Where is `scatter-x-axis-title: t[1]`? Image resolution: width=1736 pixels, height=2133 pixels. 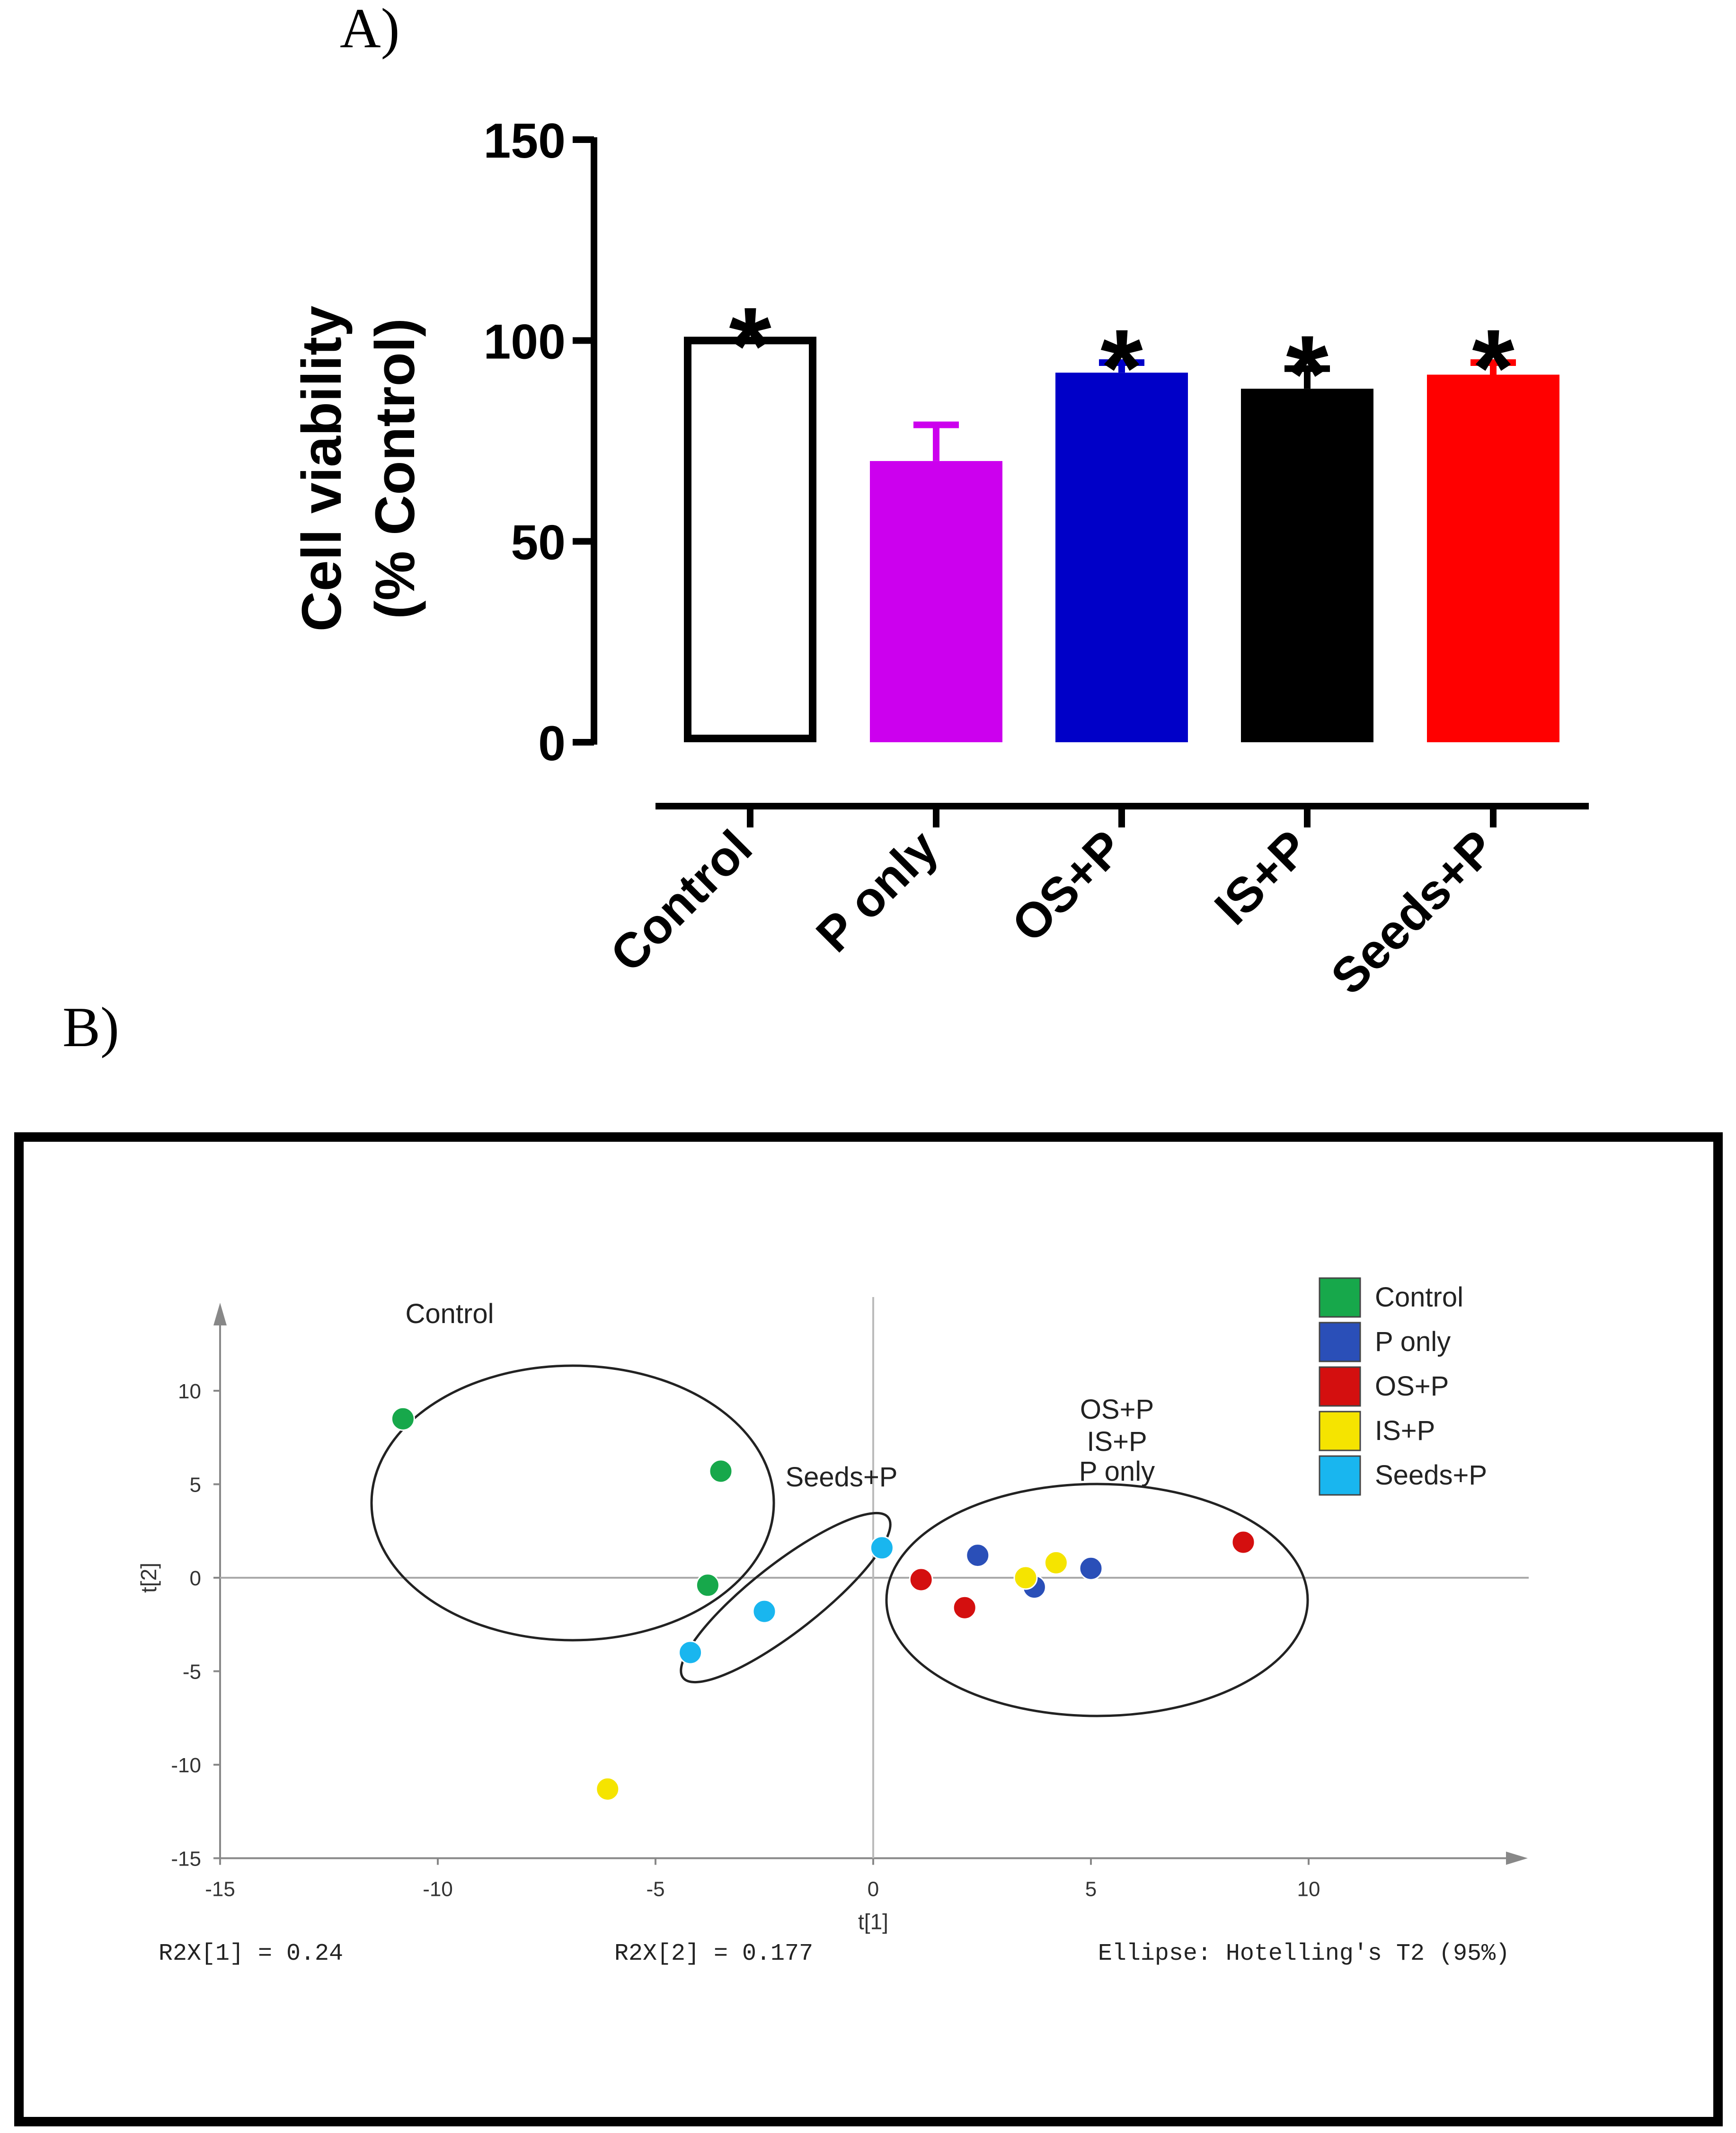
scatter-x-axis-title: t[1] is located at coordinates (873, 1922).